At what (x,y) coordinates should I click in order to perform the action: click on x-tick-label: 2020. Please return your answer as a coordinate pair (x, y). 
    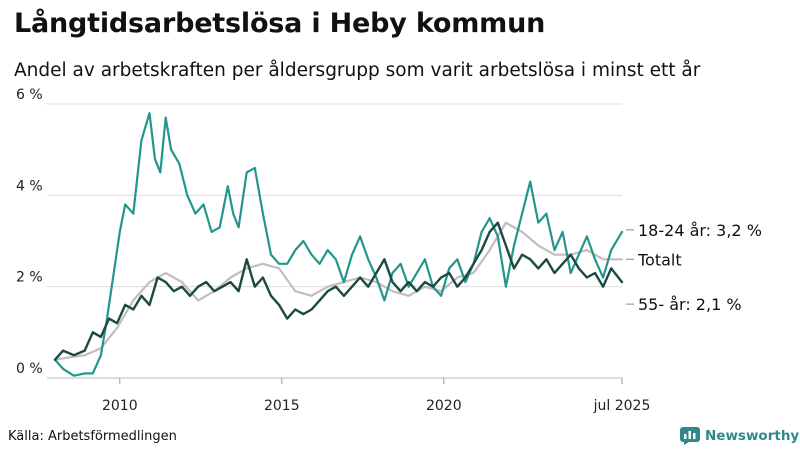
    Looking at the image, I should click on (444, 406).